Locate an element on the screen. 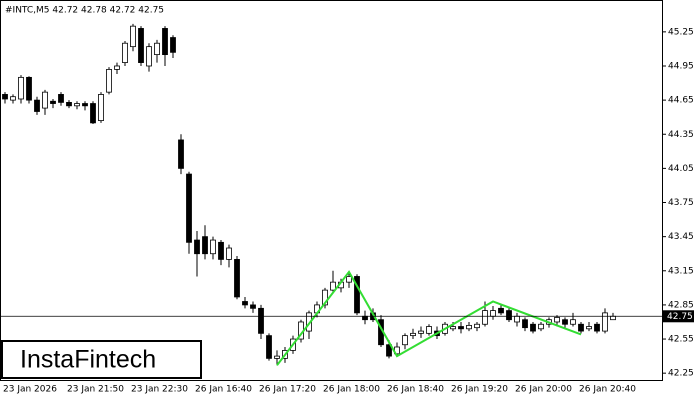  x-tick-label: 26 Jan 16:40 is located at coordinates (223, 390).